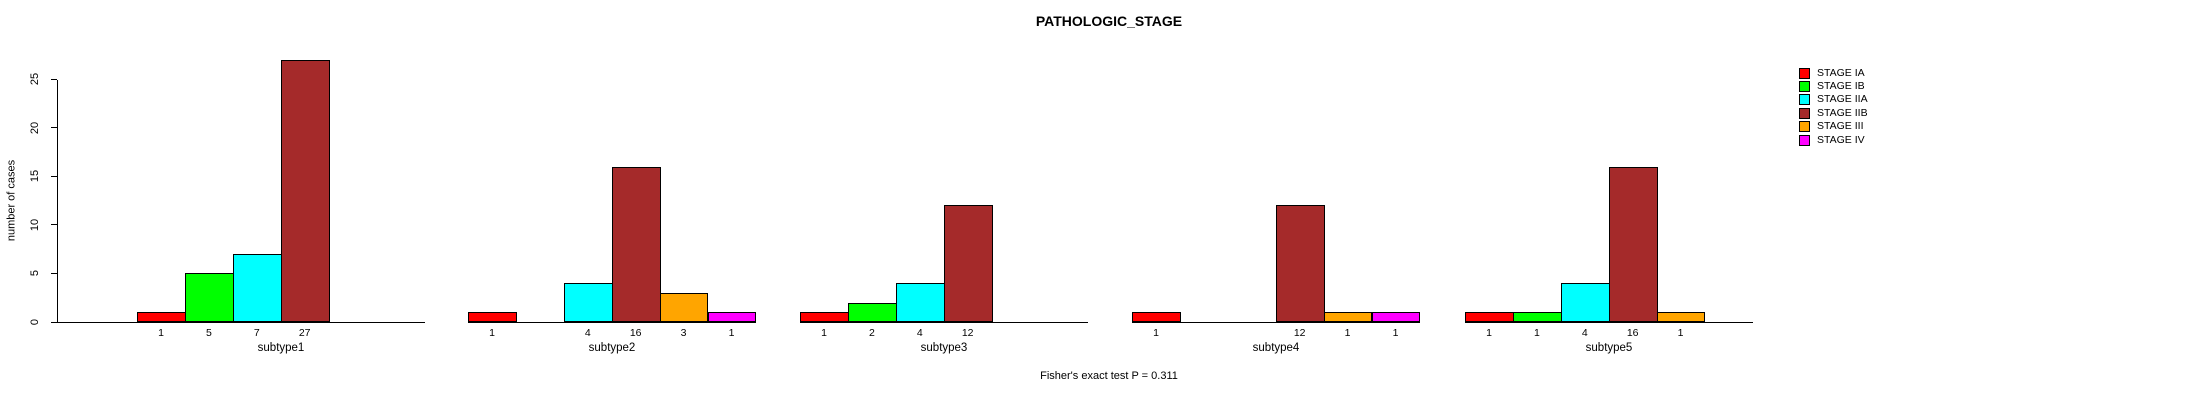 Image resolution: width=2190 pixels, height=400 pixels. I want to click on fisher-test-annotation: Fisher's exact test P = 0.311, so click(1109, 376).